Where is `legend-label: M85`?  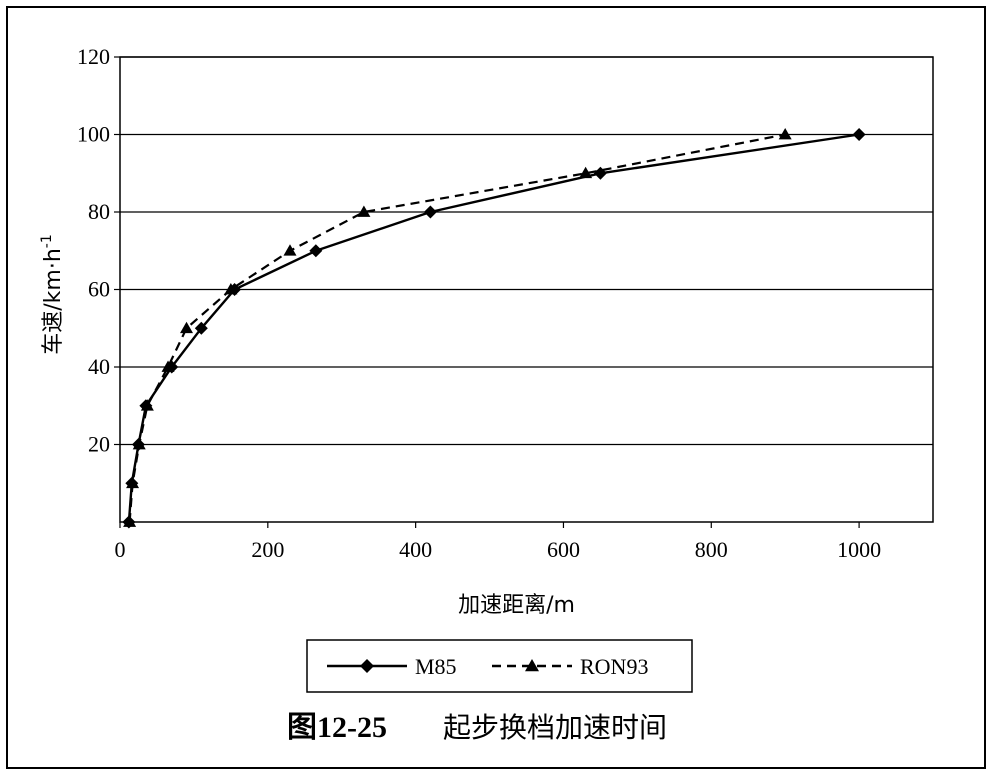 legend-label: M85 is located at coordinates (436, 666).